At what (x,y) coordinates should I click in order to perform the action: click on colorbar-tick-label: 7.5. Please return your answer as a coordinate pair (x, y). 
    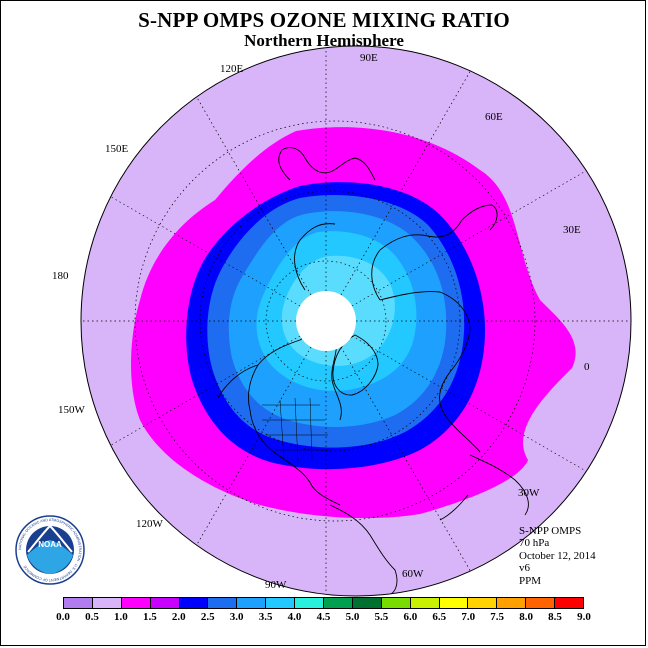
    Looking at the image, I should click on (497, 617).